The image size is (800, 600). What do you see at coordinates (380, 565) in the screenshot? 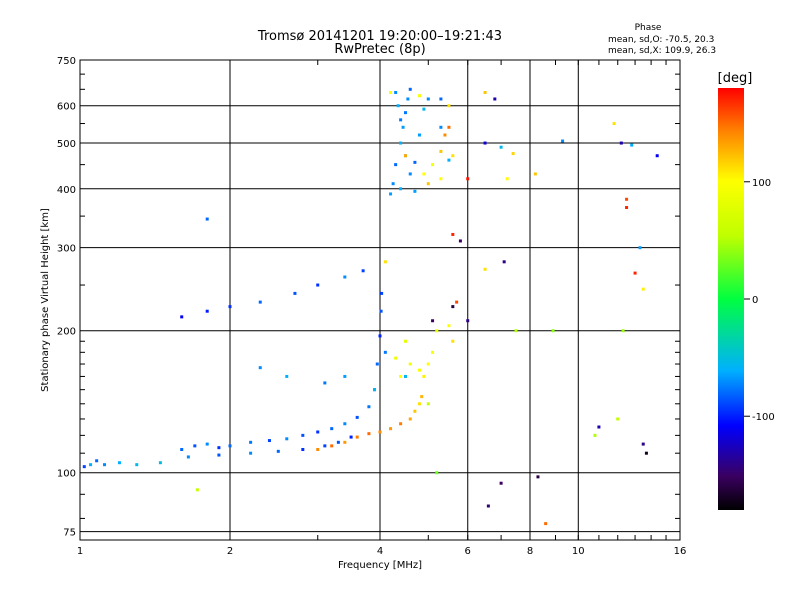
I see `x-axis-label: Frequency [MHz]` at bounding box center [380, 565].